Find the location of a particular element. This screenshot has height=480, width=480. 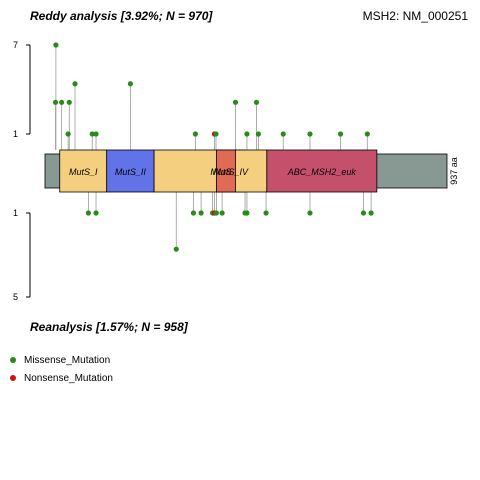

legend: Missense_Mutation Nonsense_Mutation is located at coordinates (61, 369).